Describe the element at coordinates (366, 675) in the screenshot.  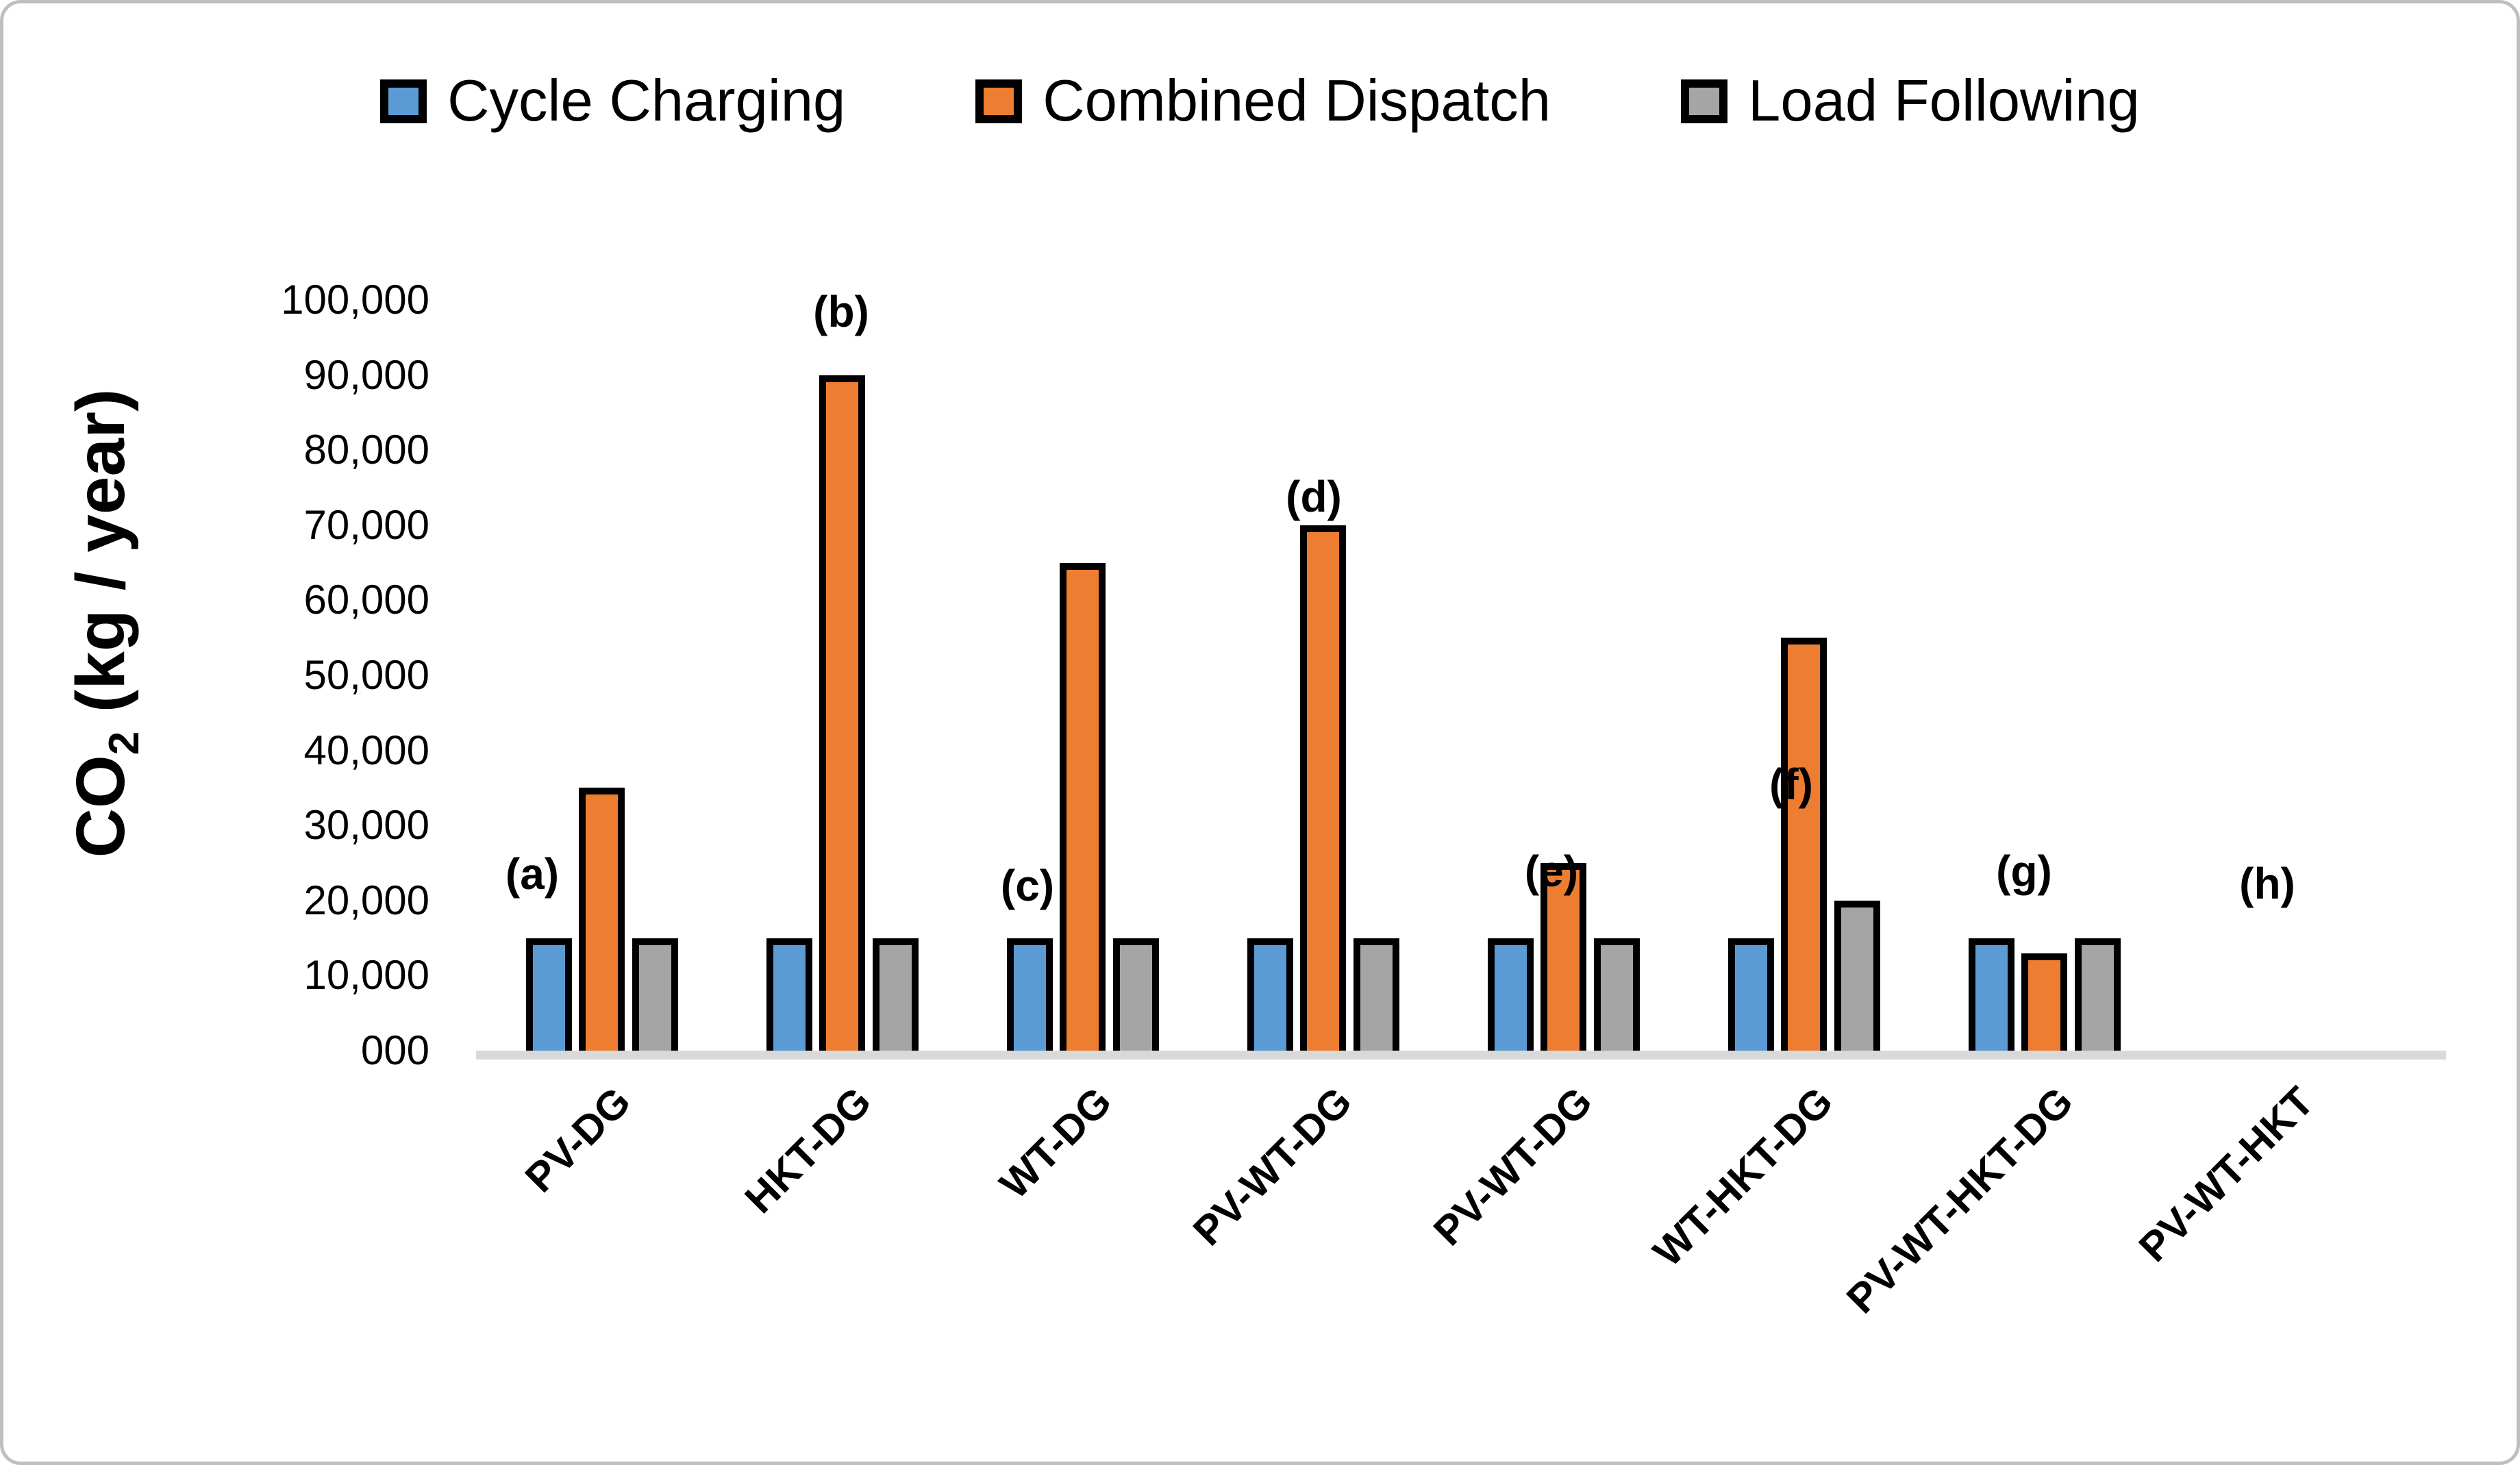
I see `y-tick-label-50000: 50,000` at that location.